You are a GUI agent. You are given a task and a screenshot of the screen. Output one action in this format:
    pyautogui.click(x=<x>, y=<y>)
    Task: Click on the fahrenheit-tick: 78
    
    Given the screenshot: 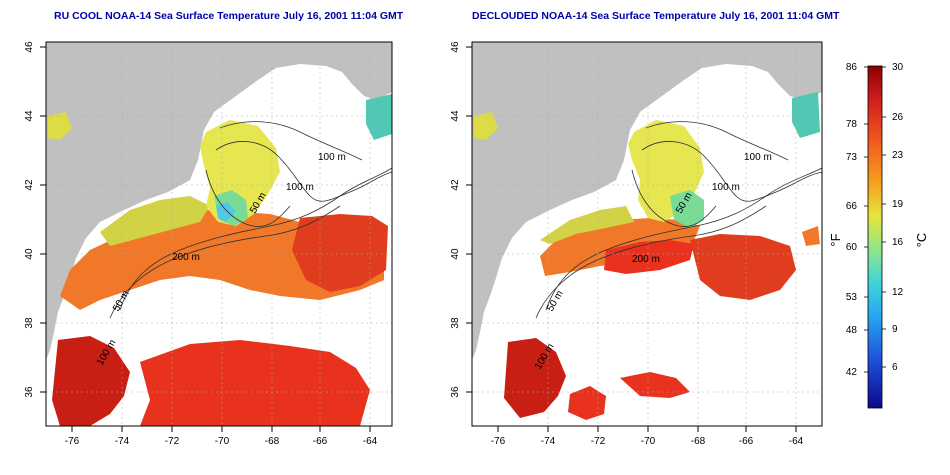 What is the action you would take?
    pyautogui.click(x=852, y=124)
    